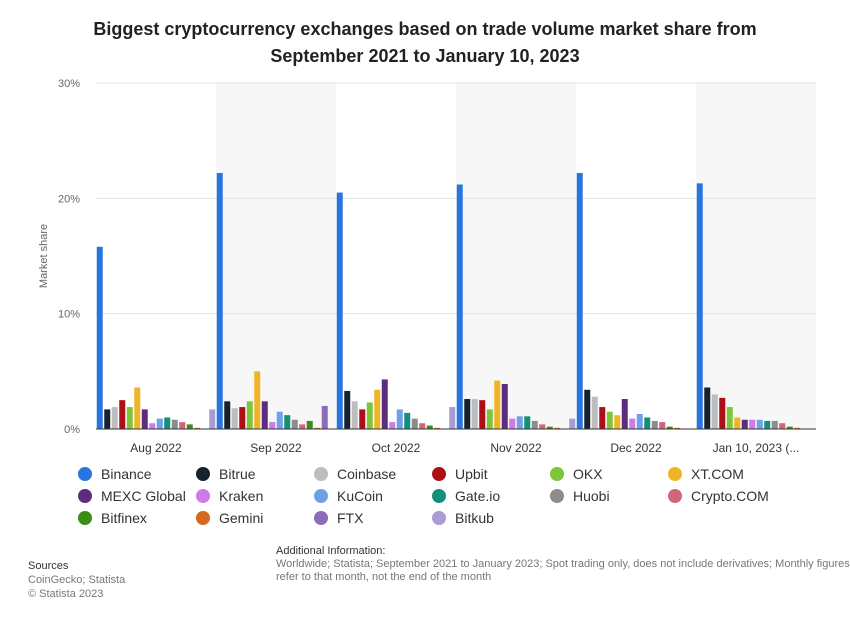 The height and width of the screenshot is (632, 850). What do you see at coordinates (324, 417) in the screenshot?
I see `bar-ftx` at bounding box center [324, 417].